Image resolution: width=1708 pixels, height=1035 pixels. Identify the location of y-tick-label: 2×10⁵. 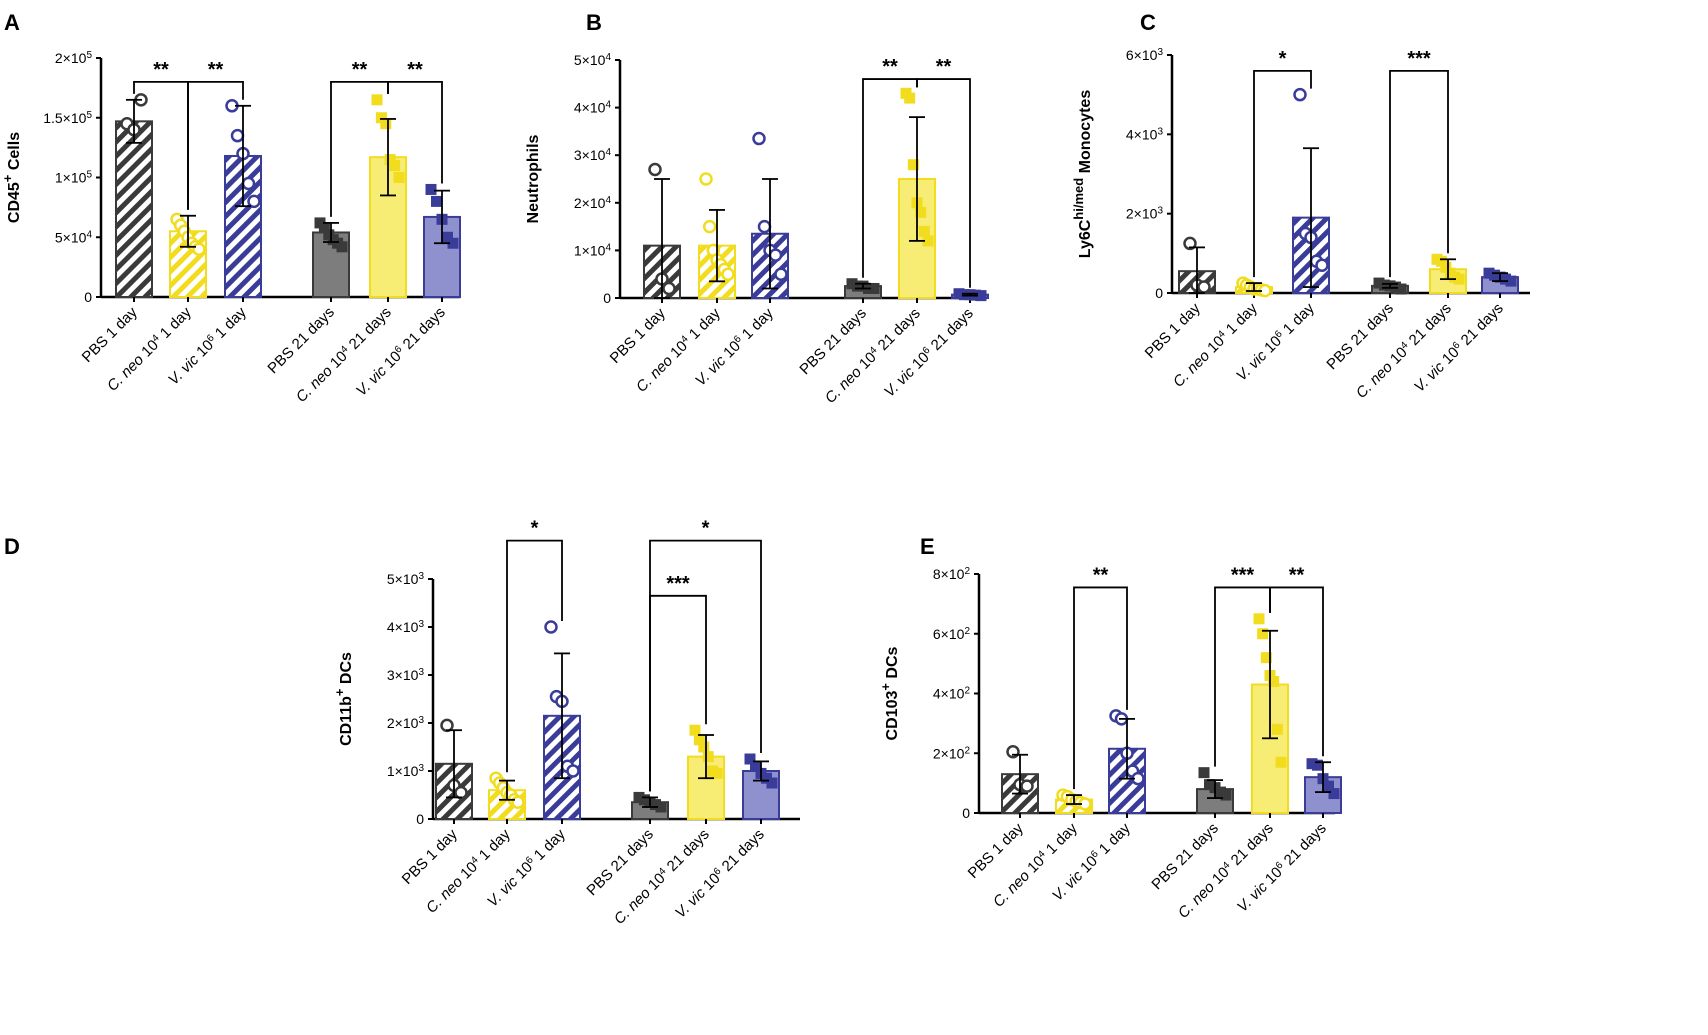
(74, 58).